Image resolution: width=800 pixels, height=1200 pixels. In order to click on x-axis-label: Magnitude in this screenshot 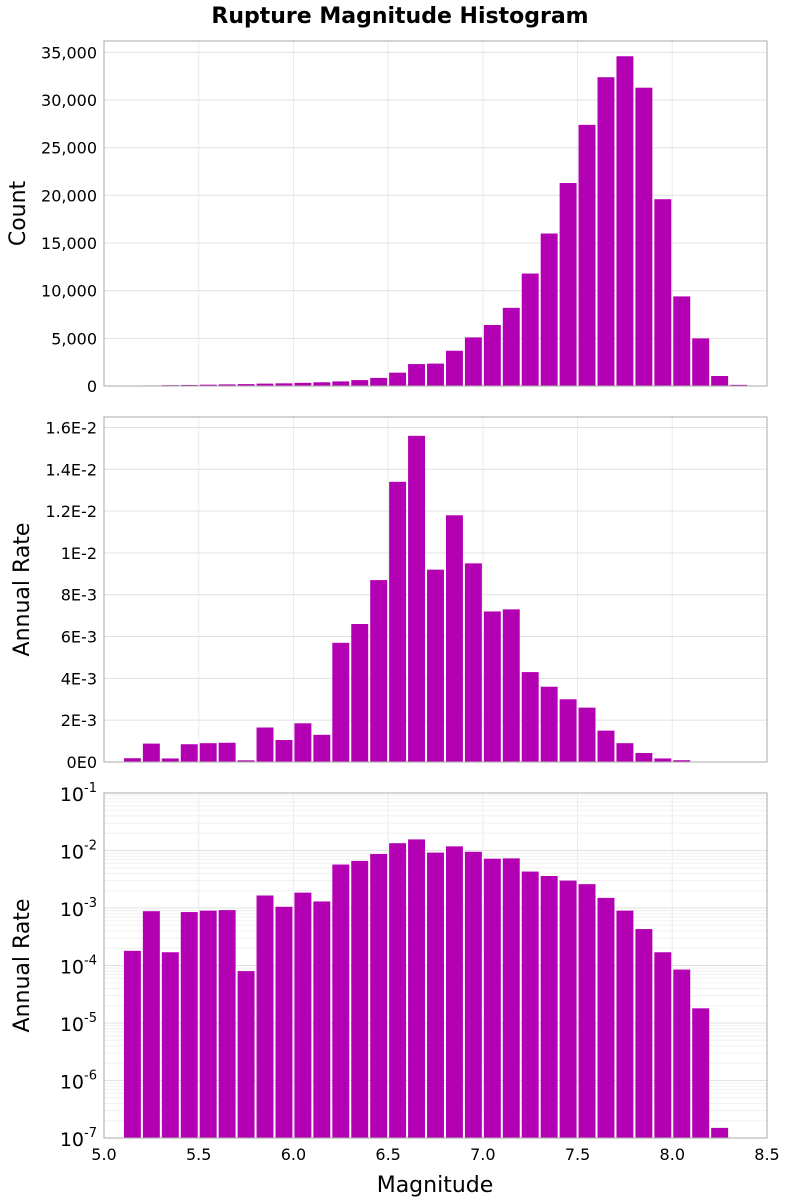, I will do `click(435, 1185)`.